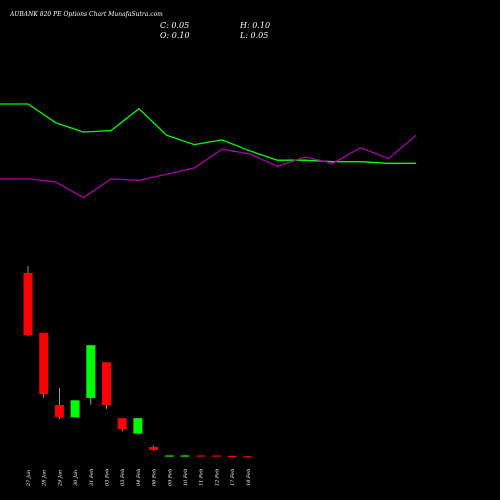  I want to click on x-tick-label: 18 Feb, so click(249, 477).